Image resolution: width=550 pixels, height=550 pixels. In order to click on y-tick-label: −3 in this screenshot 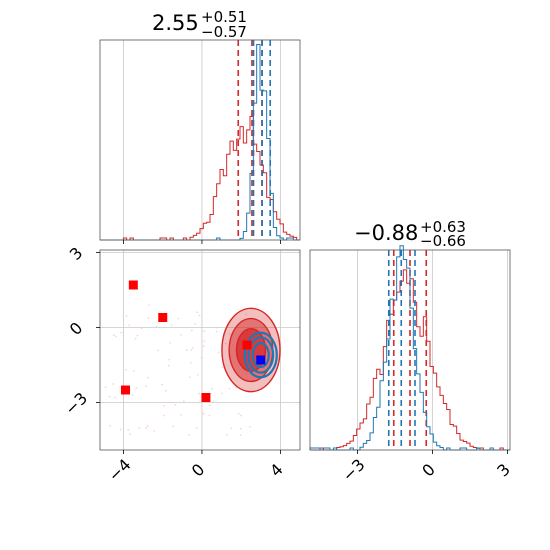, I will do `click(76, 404)`.